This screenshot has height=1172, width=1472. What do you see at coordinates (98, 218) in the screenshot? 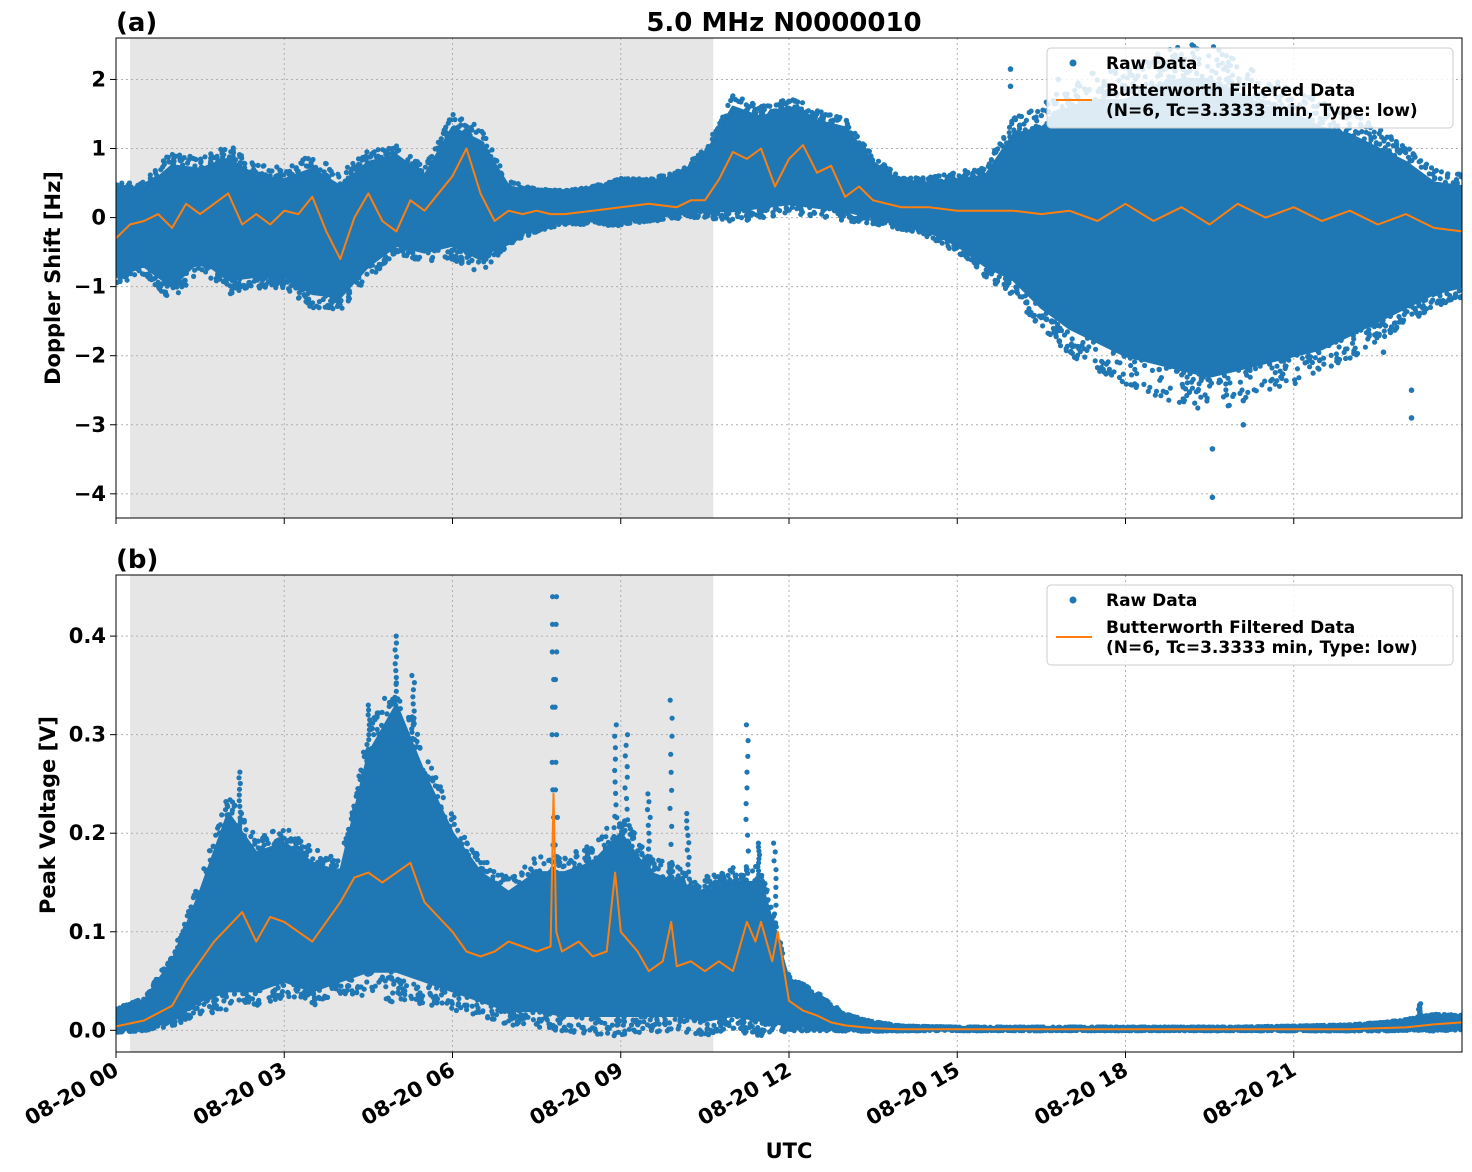
I see `y-tick-label: 0` at bounding box center [98, 218].